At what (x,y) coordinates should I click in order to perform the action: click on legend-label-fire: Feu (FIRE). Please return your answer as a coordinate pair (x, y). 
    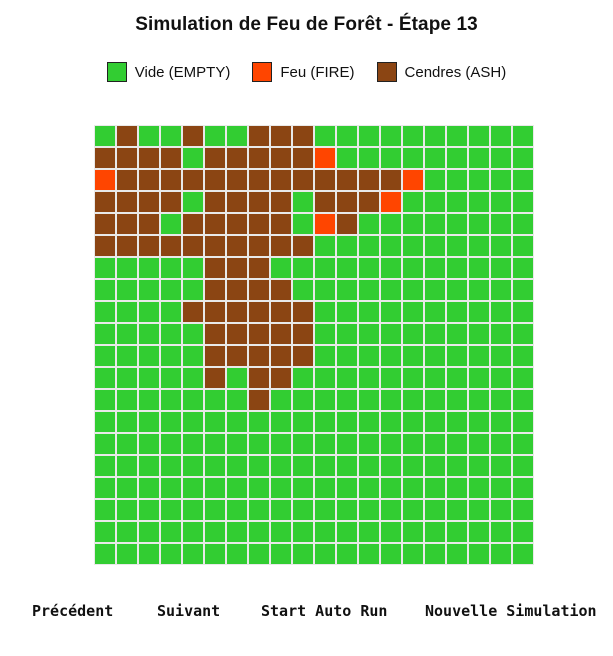
    Looking at the image, I should click on (317, 72).